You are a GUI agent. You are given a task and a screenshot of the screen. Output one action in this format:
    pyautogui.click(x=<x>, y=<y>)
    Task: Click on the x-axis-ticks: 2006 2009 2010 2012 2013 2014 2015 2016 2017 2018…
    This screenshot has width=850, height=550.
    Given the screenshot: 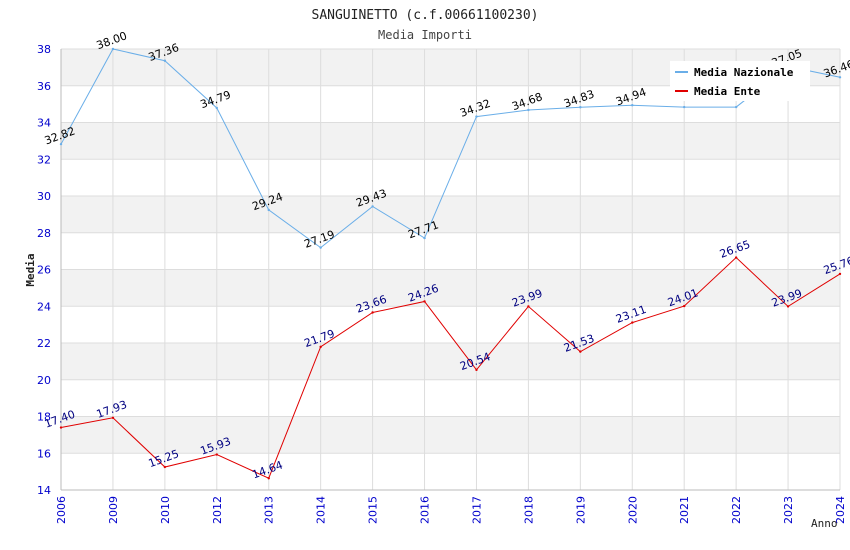 What is the action you would take?
    pyautogui.click(x=451, y=510)
    